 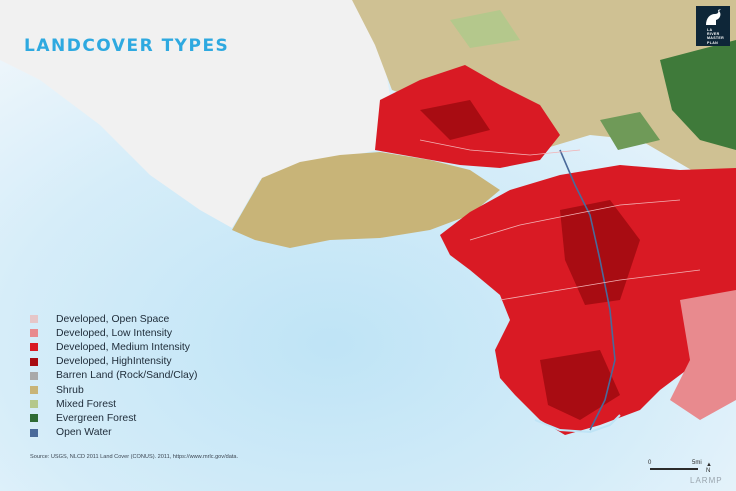 I want to click on legend-item: Barren Land (Rock/Sand/Clay), so click(x=114, y=376).